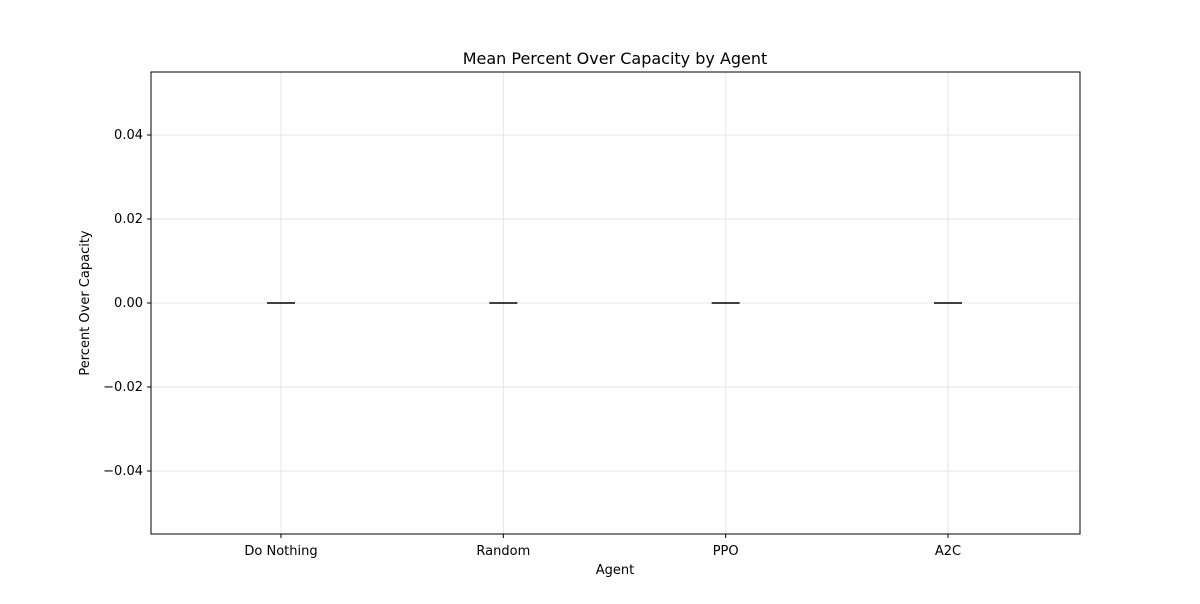  Describe the element at coordinates (726, 551) in the screenshot. I see `x-tick-label: PPO` at that location.